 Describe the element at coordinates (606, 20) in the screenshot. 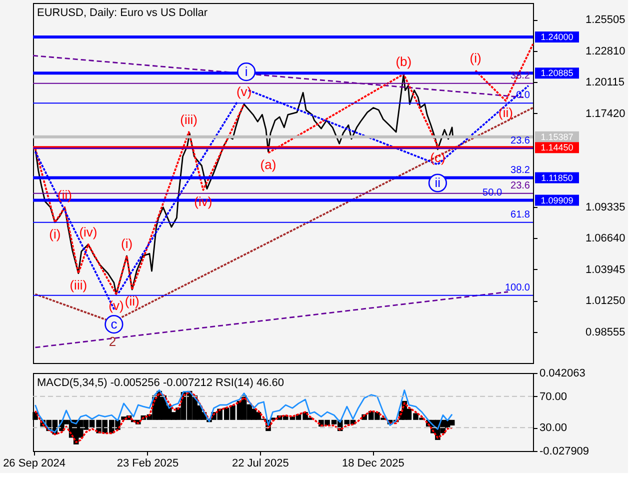

I see `y-tick-label: 1.25505` at that location.